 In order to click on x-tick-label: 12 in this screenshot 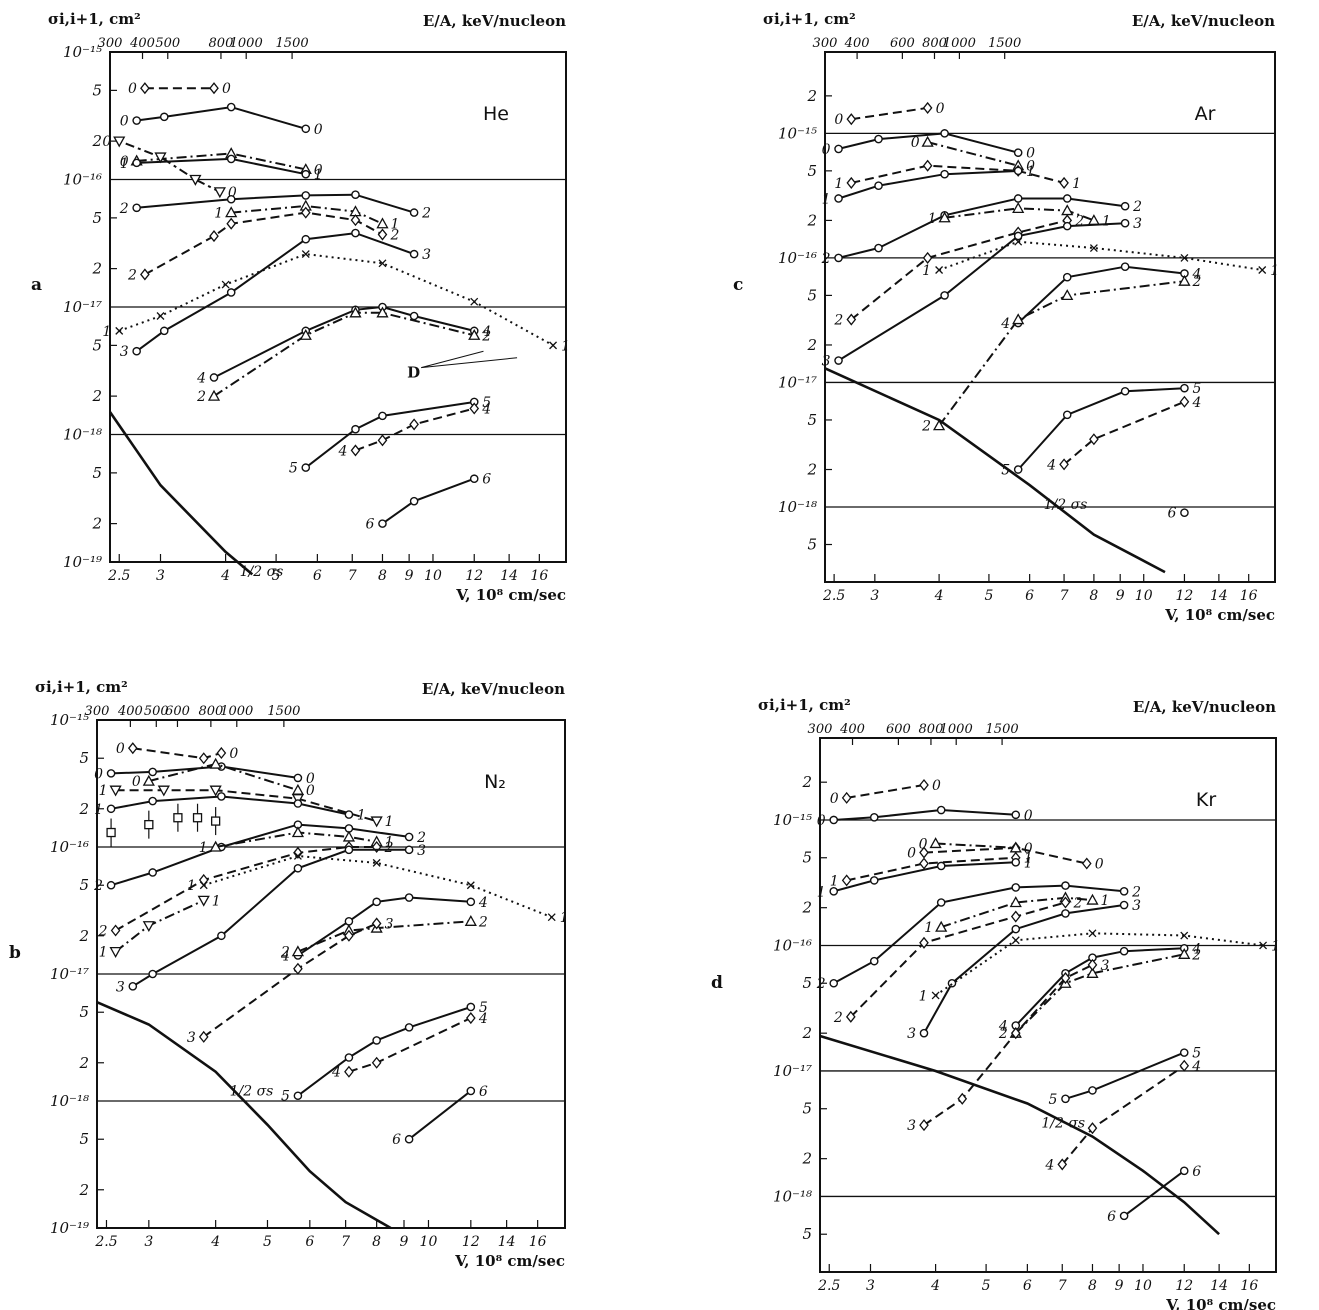, I will do `click(471, 1242)`.